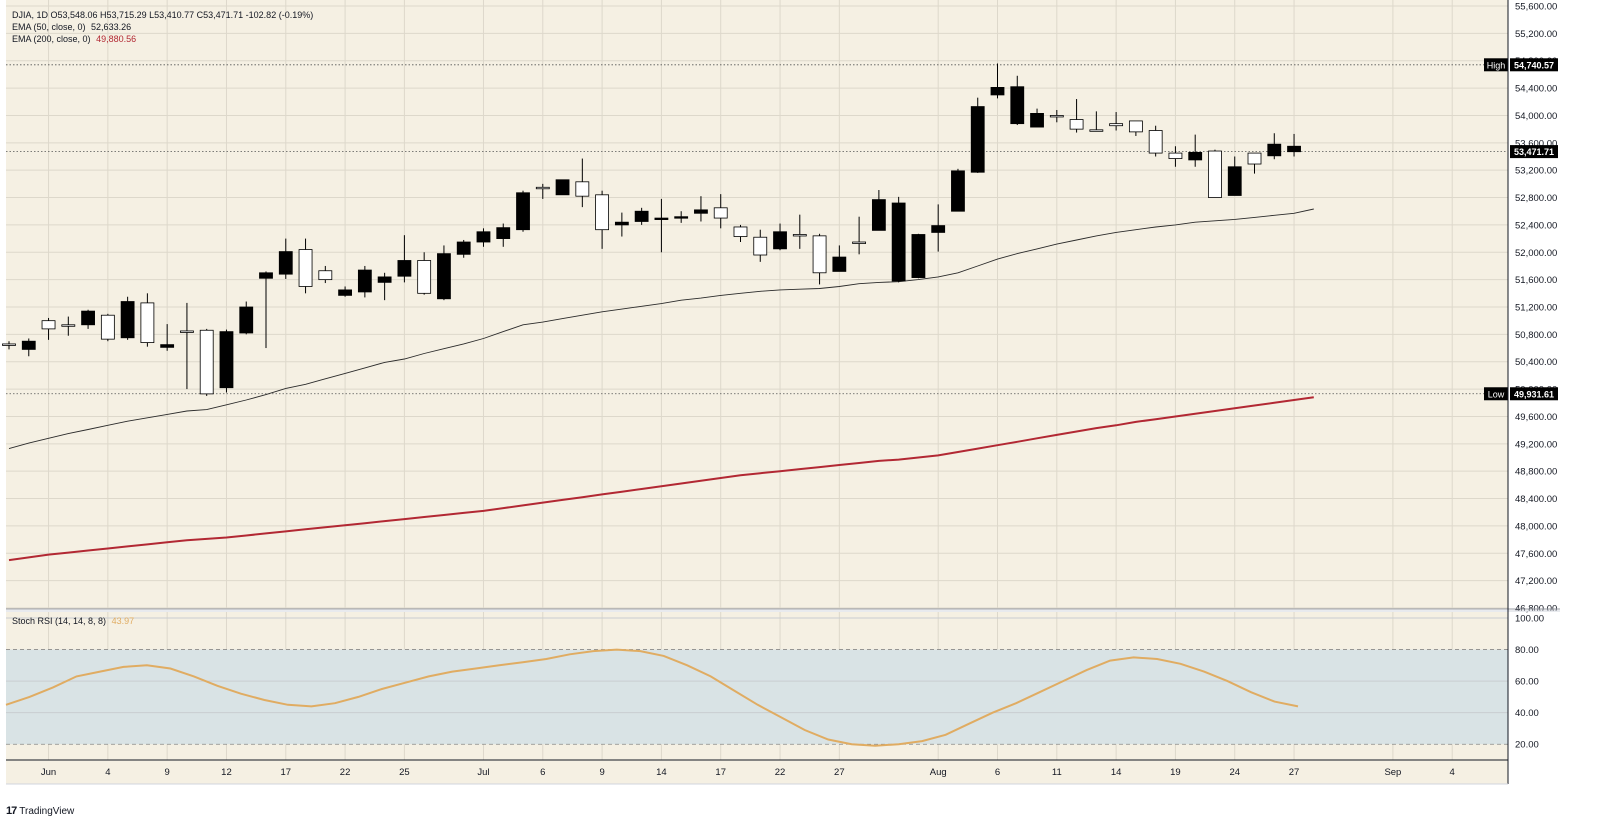  What do you see at coordinates (938, 772) in the screenshot?
I see `time-tick-label: Aug` at bounding box center [938, 772].